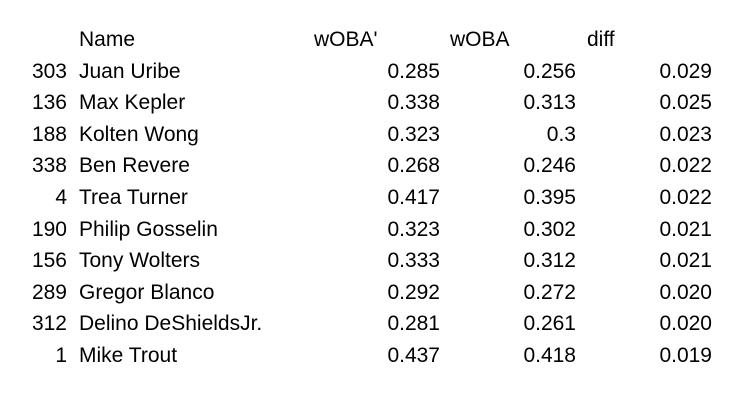 Image resolution: width=748 pixels, height=404 pixels. Describe the element at coordinates (685, 134) in the screenshot. I see `diff-value: 0.023` at that location.